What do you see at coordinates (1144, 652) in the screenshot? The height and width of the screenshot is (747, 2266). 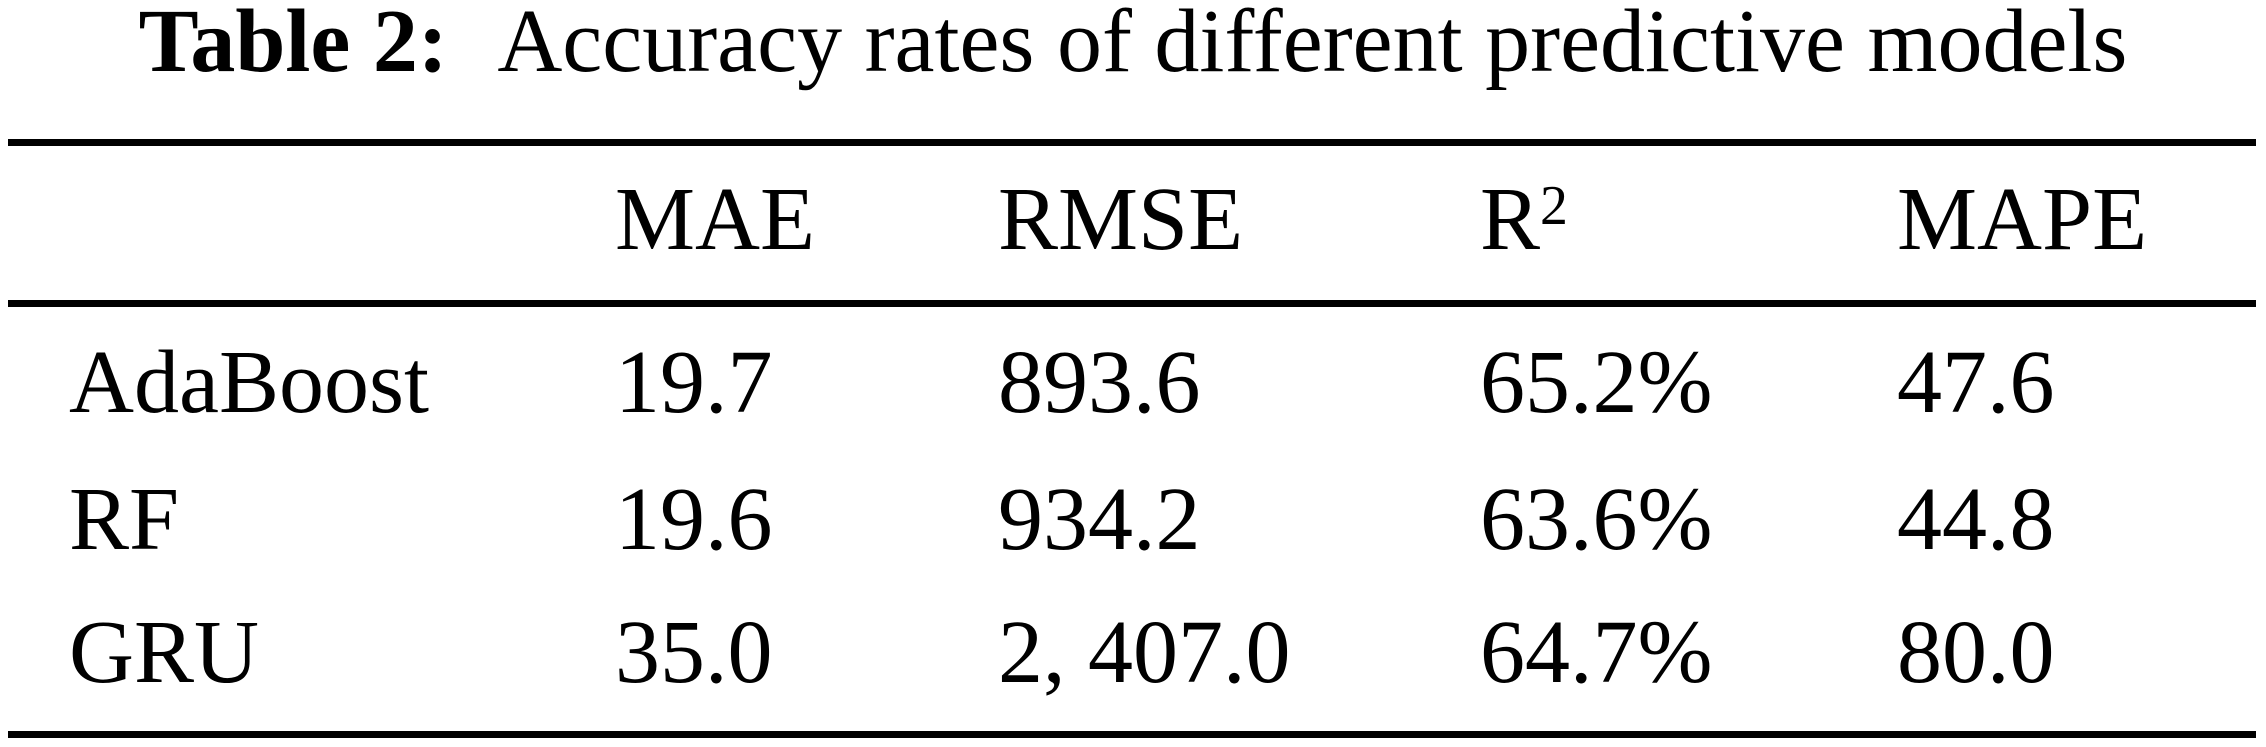 I see `cell-gru-rmse: 2, 407.0` at bounding box center [1144, 652].